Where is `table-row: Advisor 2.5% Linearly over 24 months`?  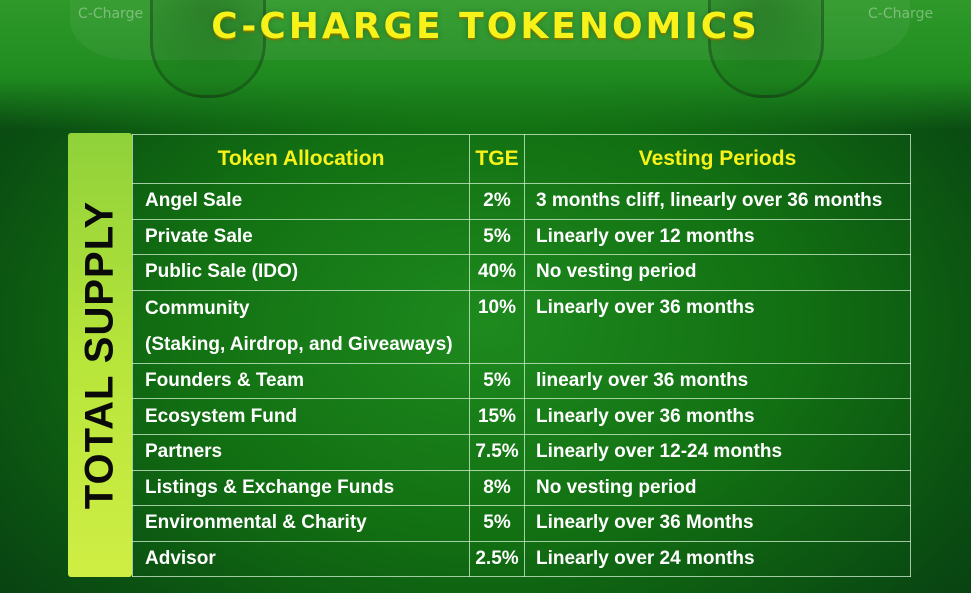 table-row: Advisor 2.5% Linearly over 24 months is located at coordinates (521, 559).